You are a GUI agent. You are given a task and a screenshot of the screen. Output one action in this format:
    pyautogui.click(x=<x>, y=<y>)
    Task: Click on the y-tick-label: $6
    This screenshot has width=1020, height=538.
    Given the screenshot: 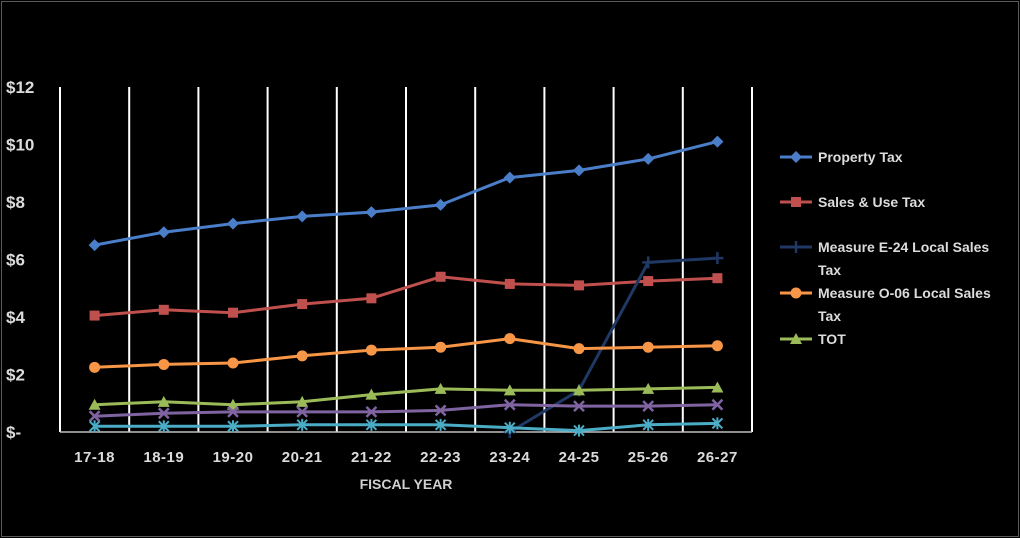 What is the action you would take?
    pyautogui.click(x=15, y=260)
    